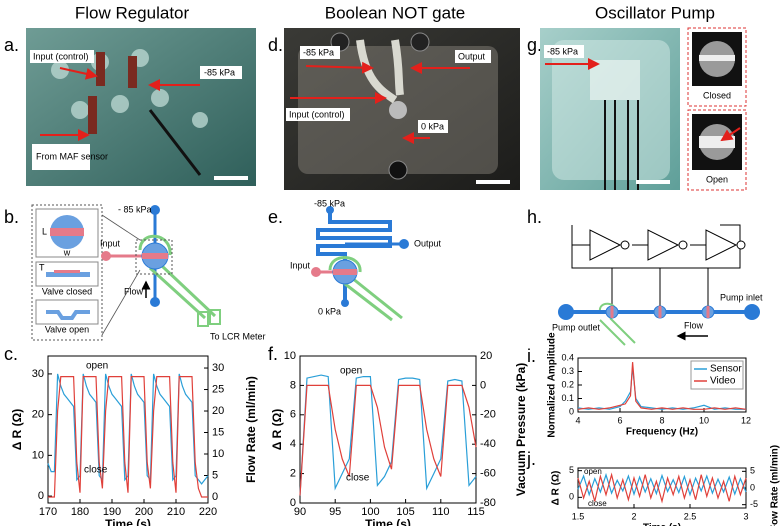  I want to click on y-tick-label: 0, so click(571, 411).